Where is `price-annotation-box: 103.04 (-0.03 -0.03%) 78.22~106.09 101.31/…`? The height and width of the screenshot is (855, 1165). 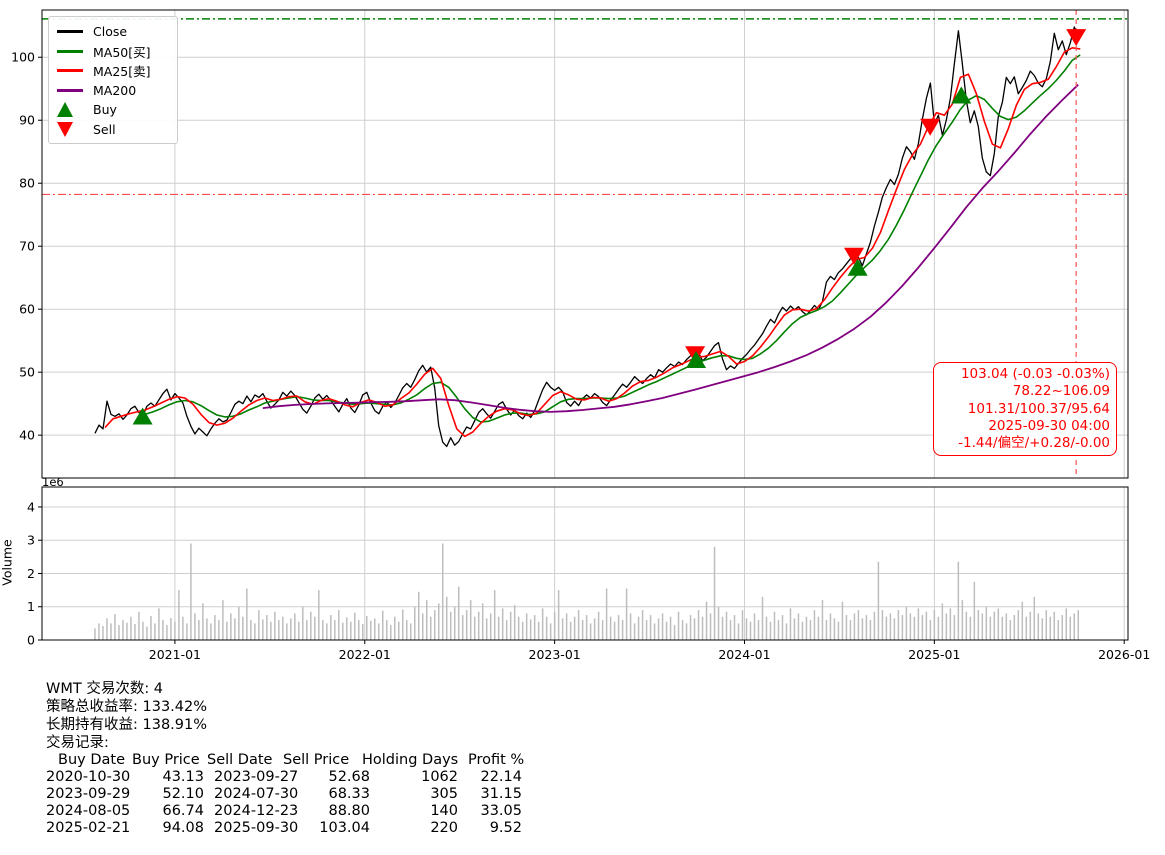
price-annotation-box: 103.04 (-0.03 -0.03%) 78.22~106.09 101.31/… is located at coordinates (1025, 409).